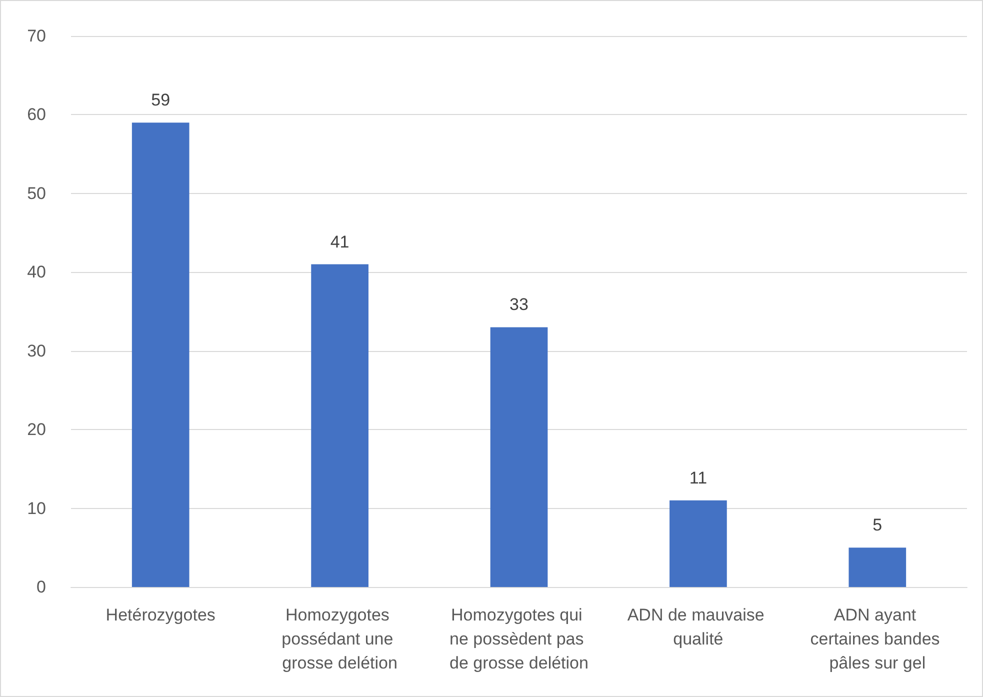 This screenshot has width=983, height=697. I want to click on data-label: 11, so click(698, 478).